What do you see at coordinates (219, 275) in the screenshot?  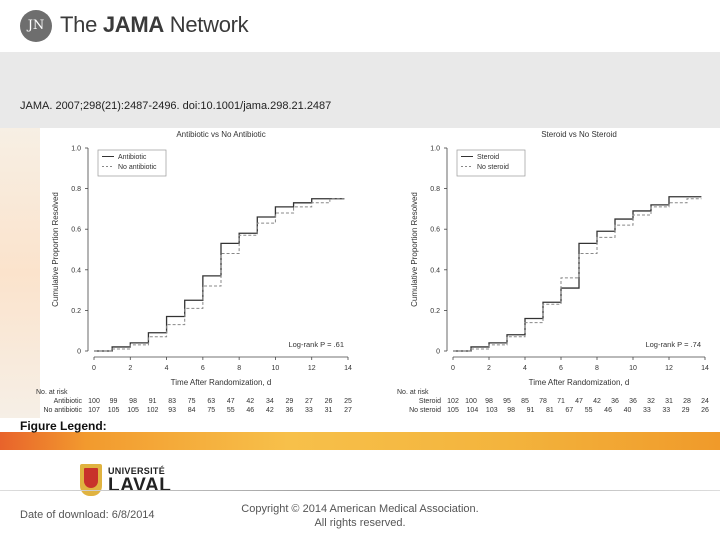 I see `chart1-series-1-line` at bounding box center [219, 275].